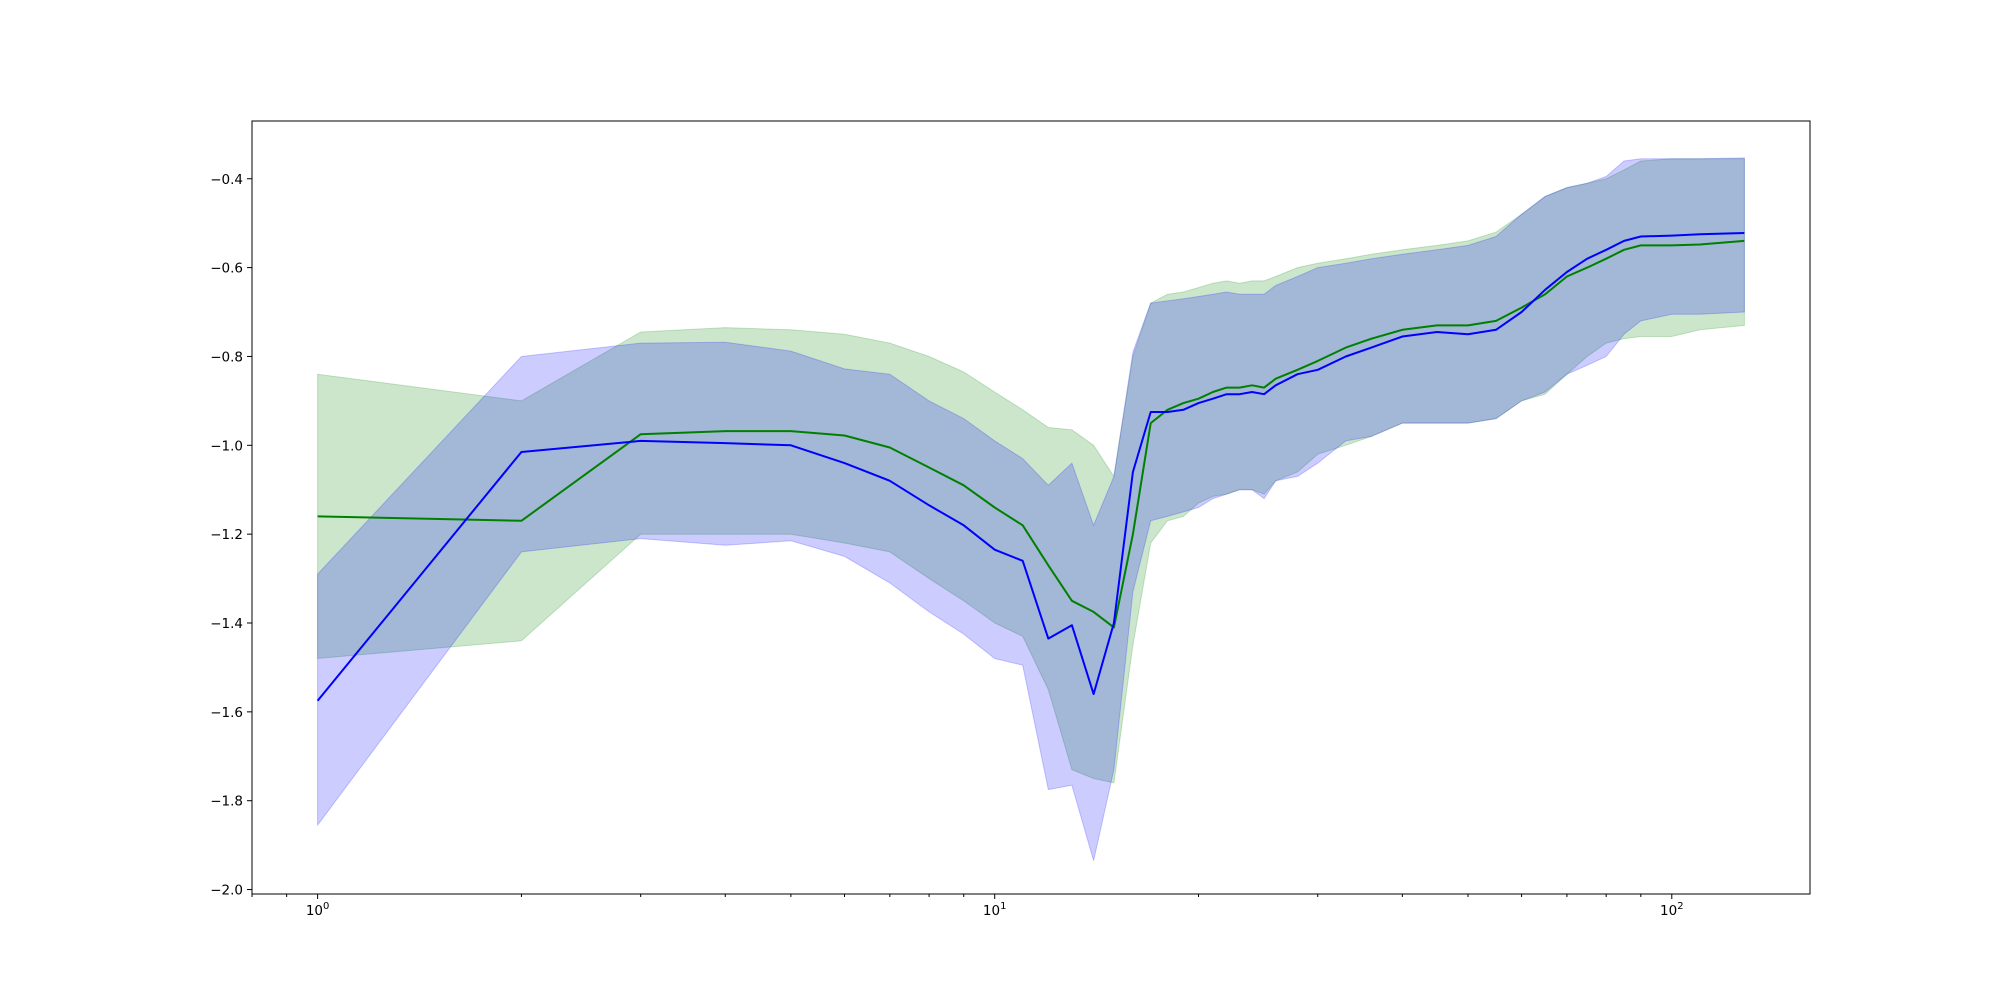 Image resolution: width=2000 pixels, height=1004 pixels. I want to click on x-axis: 100 101 102, so click(967, 906).